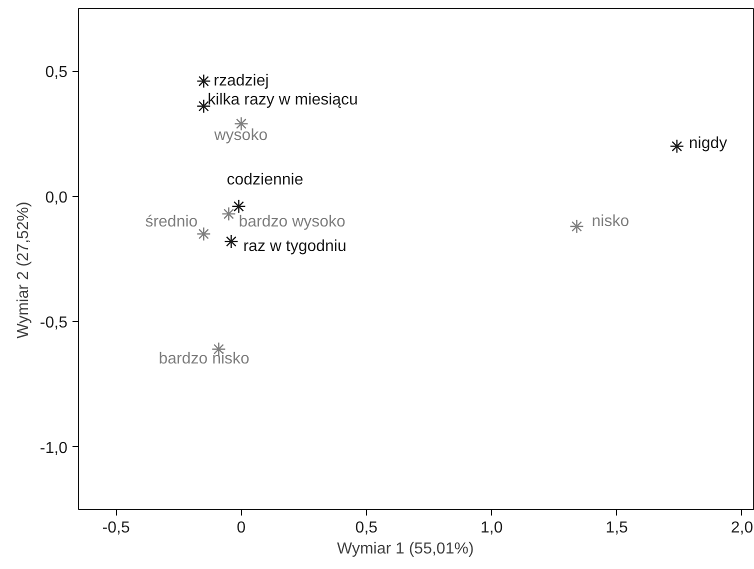  Describe the element at coordinates (405, 549) in the screenshot. I see `x-axis-title: Wymiar 1 (55,01%)` at that location.